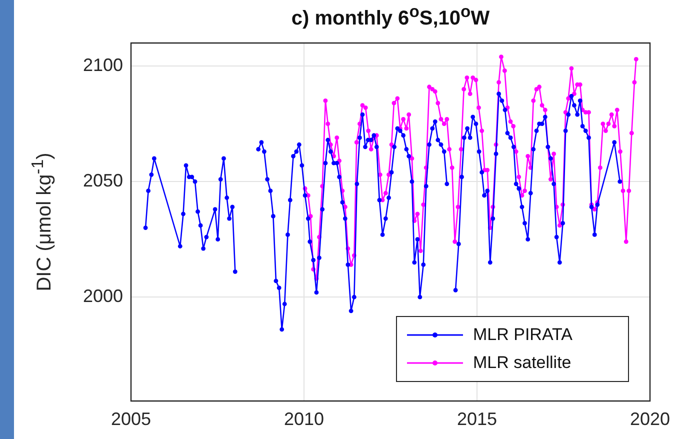 This screenshot has width=684, height=439. What do you see at coordinates (102, 65) in the screenshot?
I see `y-tick-label: 2100` at bounding box center [102, 65].